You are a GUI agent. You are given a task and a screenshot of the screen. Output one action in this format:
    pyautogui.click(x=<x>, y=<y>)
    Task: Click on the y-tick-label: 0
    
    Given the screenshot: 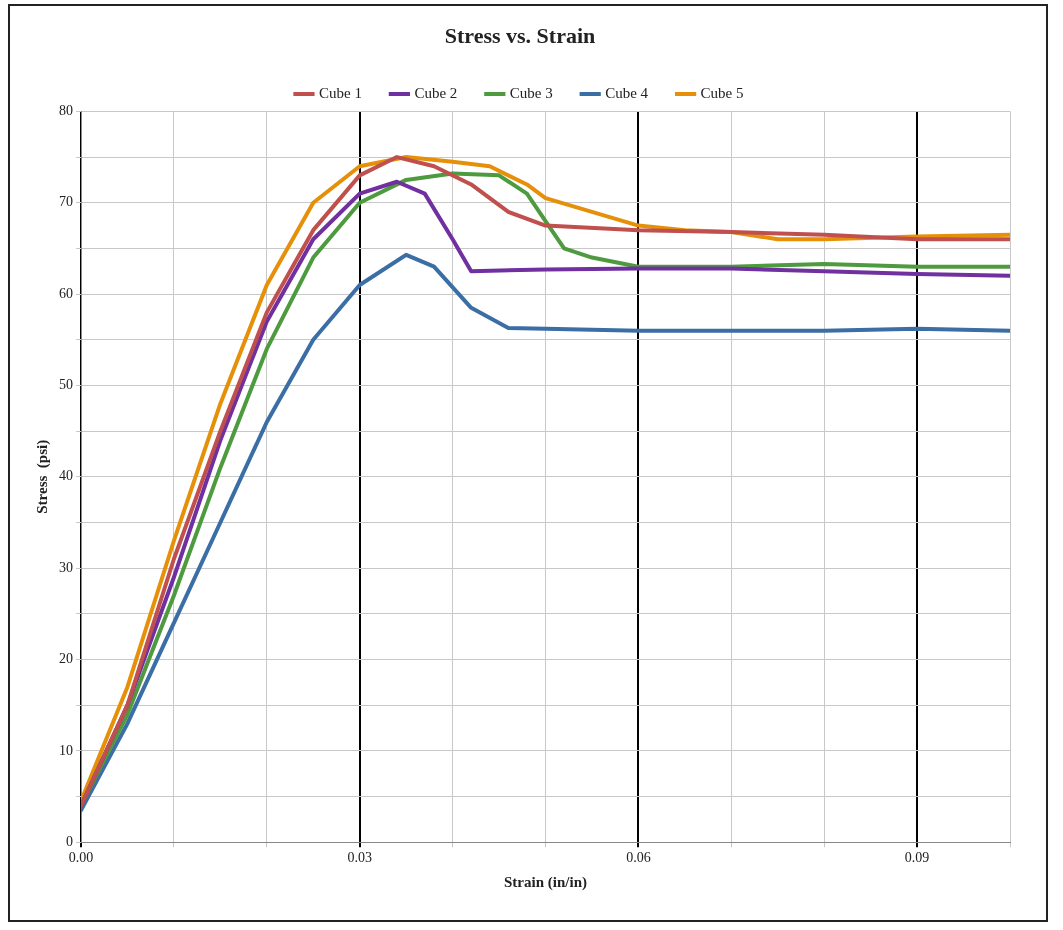 What is the action you would take?
    pyautogui.click(x=69, y=841)
    